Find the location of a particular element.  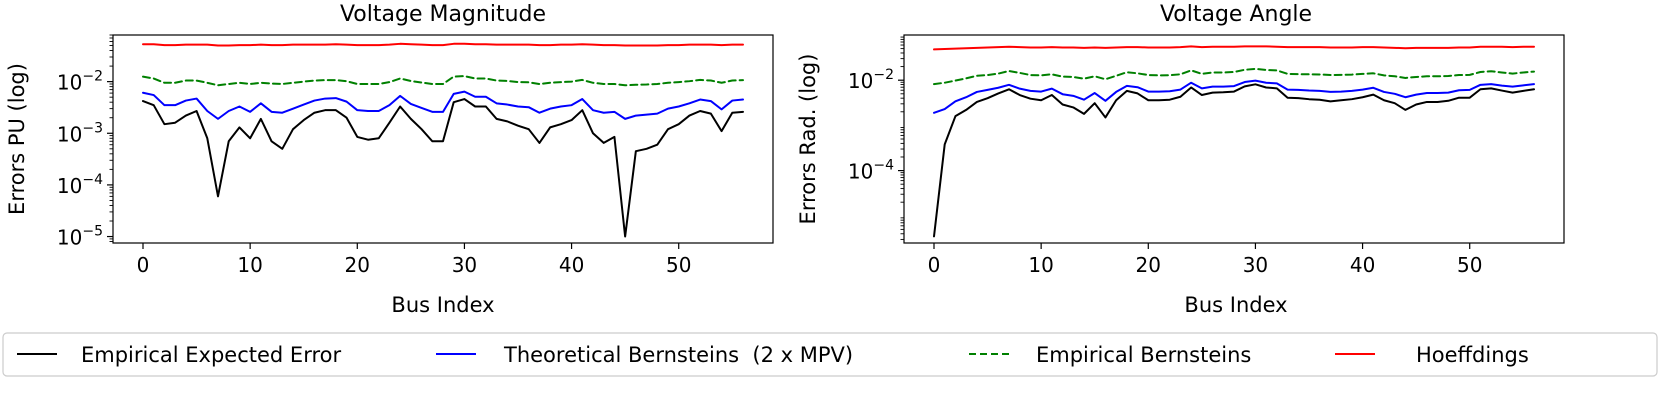

y-tick-label: 10⁻⁵ is located at coordinates (80, 237).